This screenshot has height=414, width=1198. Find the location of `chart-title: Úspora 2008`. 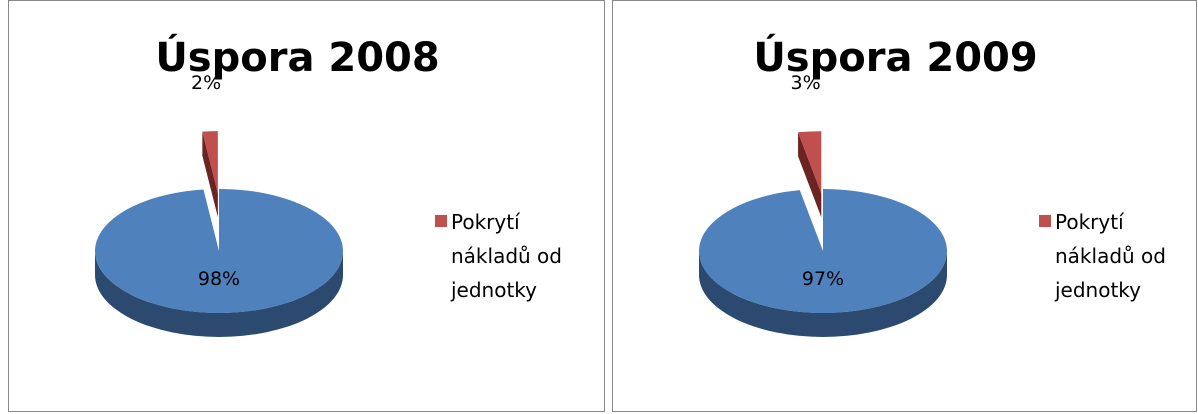

chart-title: Úspora 2008 is located at coordinates (297, 57).